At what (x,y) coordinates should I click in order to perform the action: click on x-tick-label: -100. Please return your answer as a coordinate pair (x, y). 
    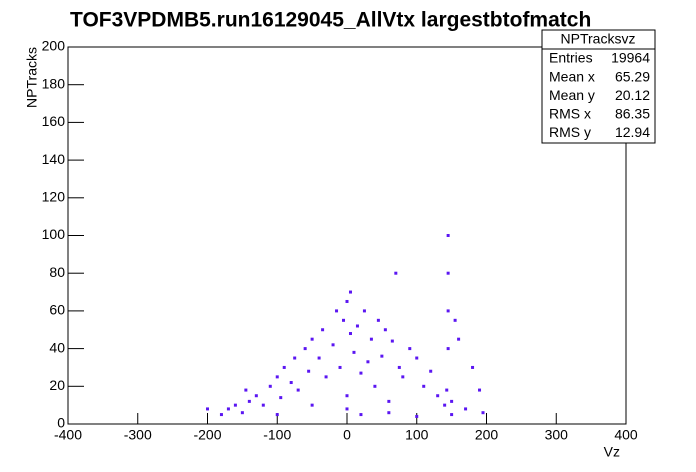
    Looking at the image, I should click on (277, 435).